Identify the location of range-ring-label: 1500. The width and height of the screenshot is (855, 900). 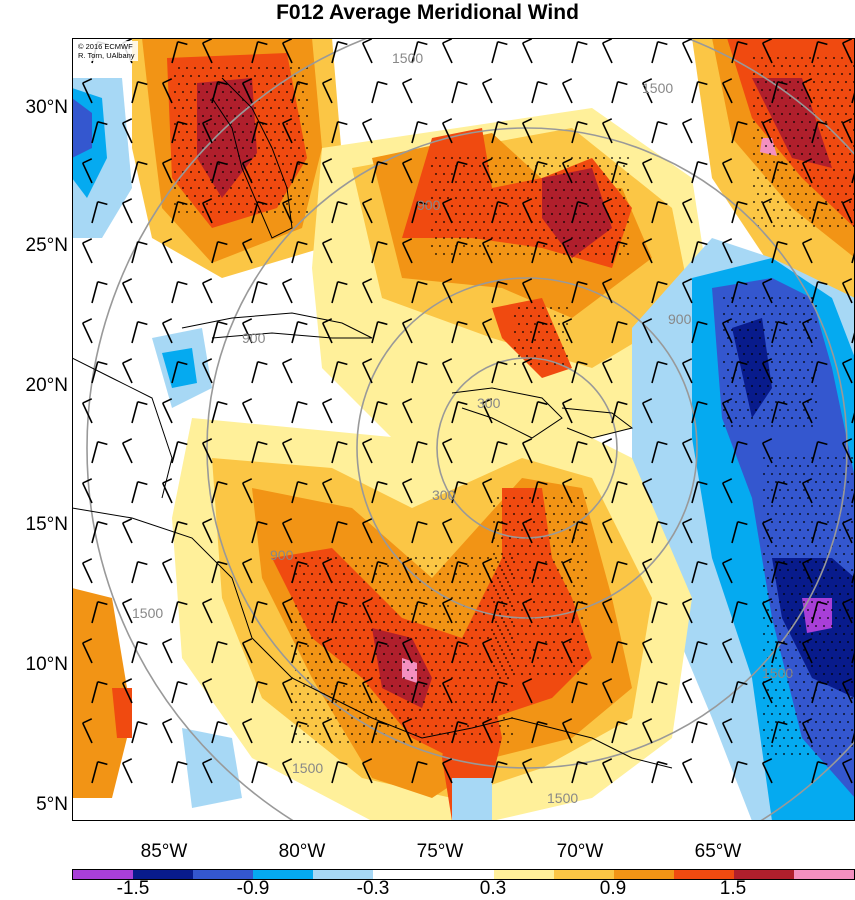
(307, 768).